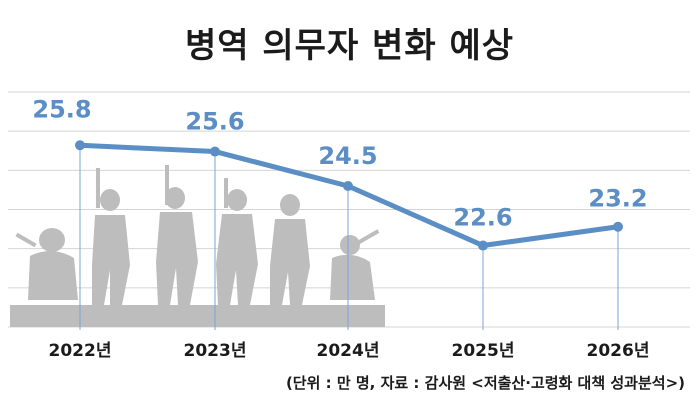  I want to click on x-axis-tick-labels: 2022년 2023년 2024년 2025년 2026년, so click(349, 351).